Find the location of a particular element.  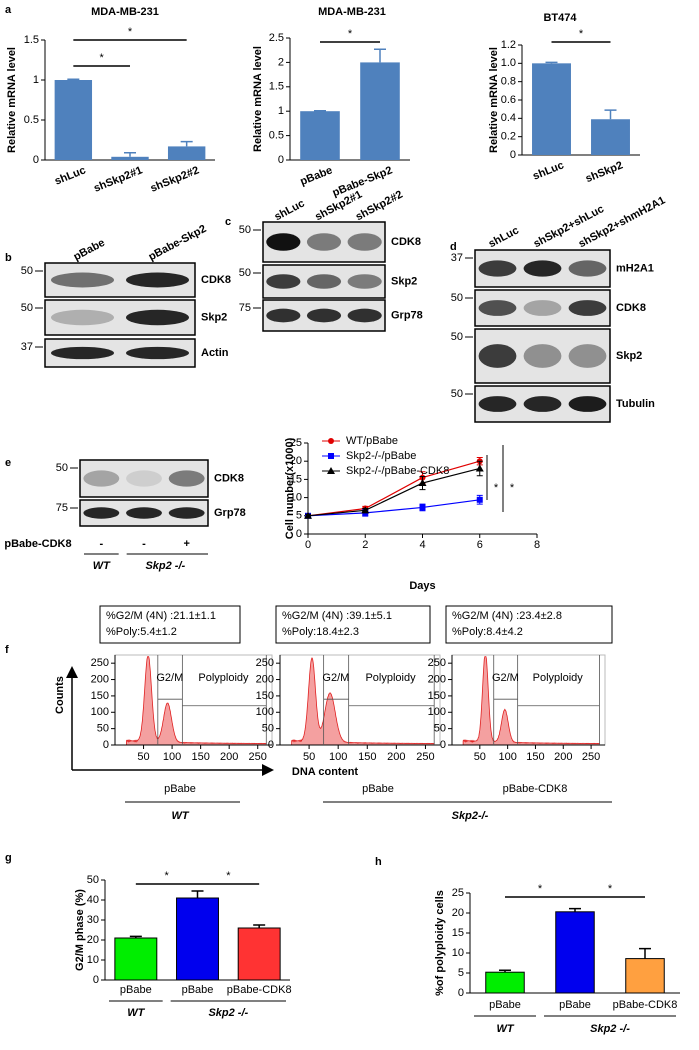

plot-frame is located at coordinates (360, 700).